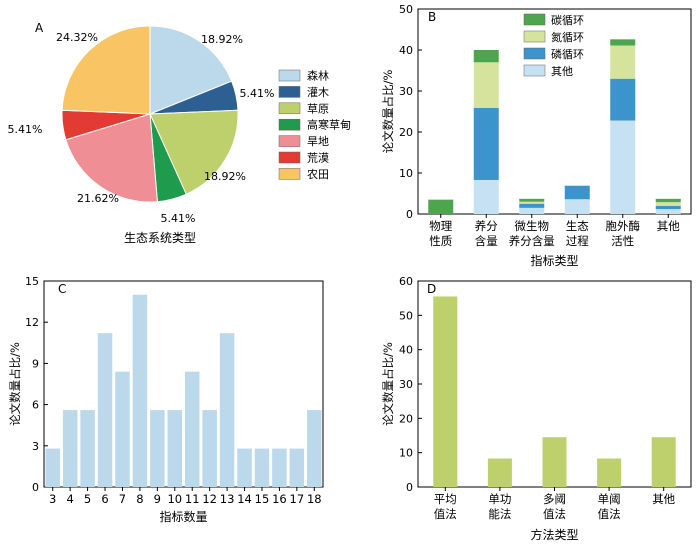  What do you see at coordinates (432, 17) in the screenshot?
I see `panel-b-label: B` at bounding box center [432, 17].